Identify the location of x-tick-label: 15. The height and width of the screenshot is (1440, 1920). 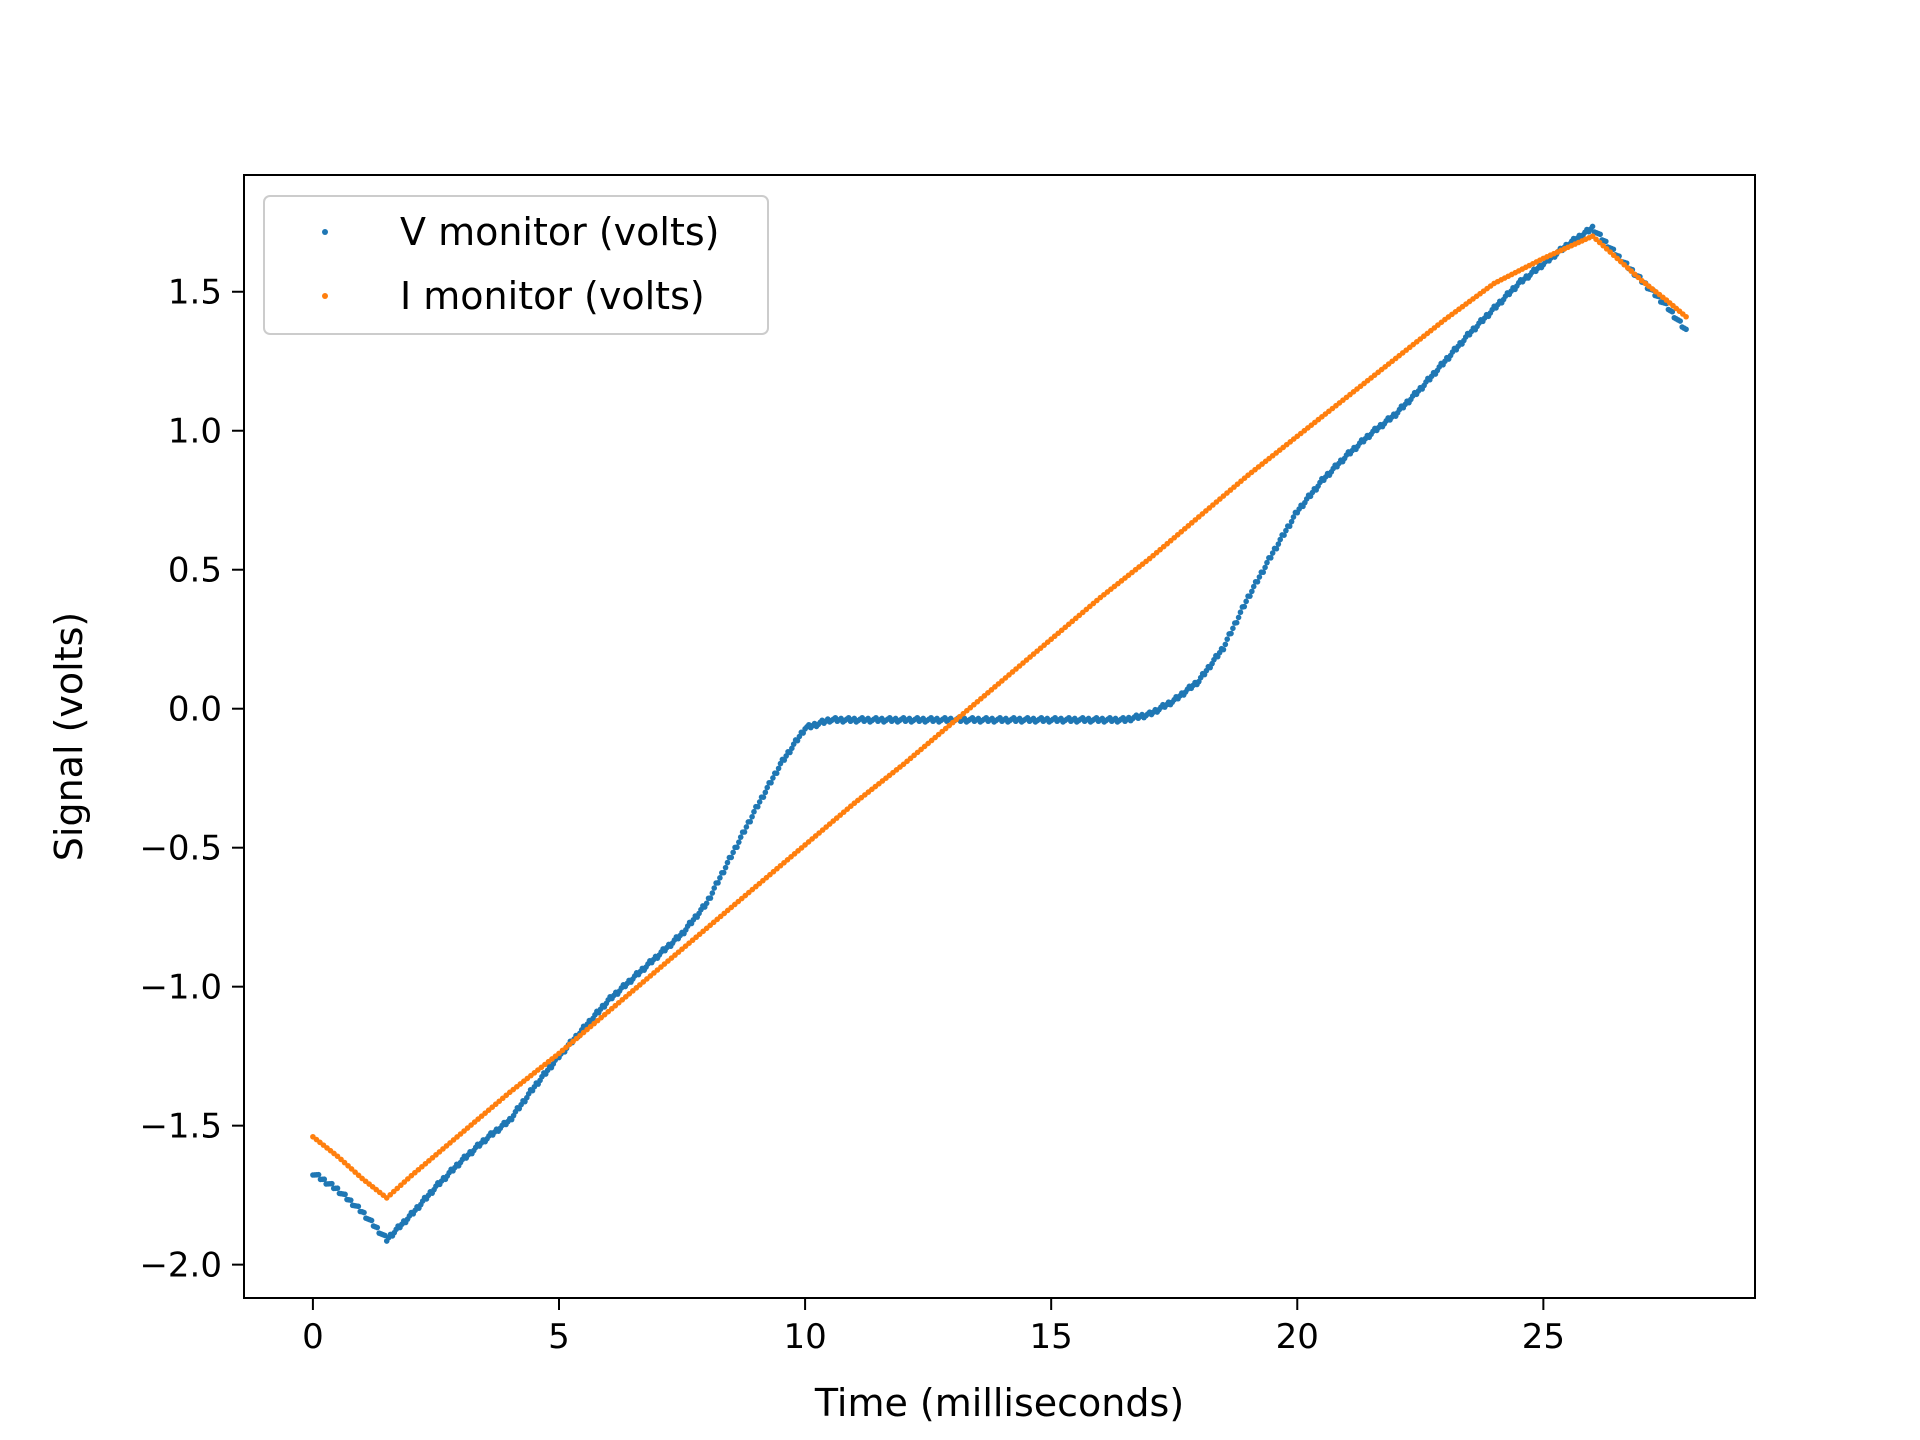
(1051, 1337).